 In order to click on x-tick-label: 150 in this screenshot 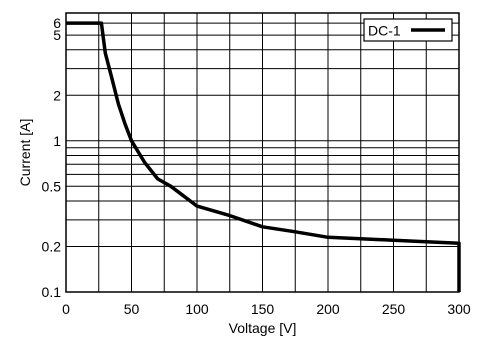, I will do `click(263, 309)`.